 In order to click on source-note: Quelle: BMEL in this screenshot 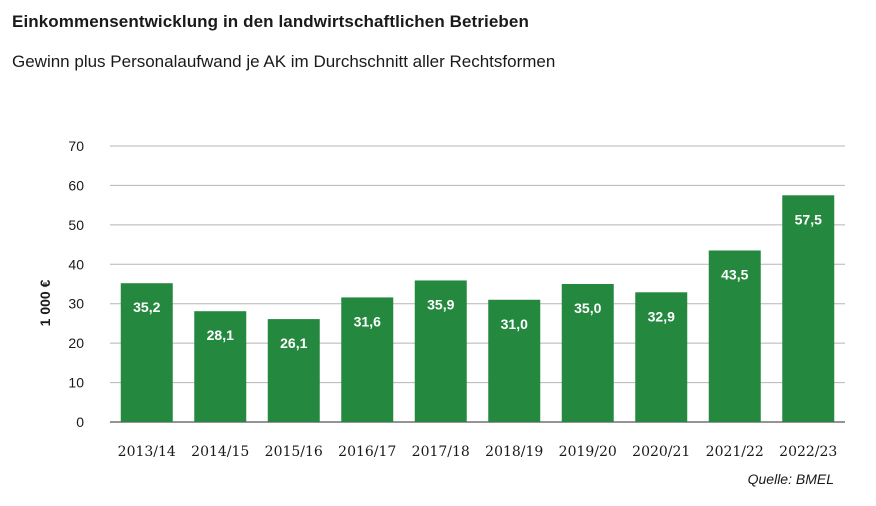, I will do `click(790, 479)`.